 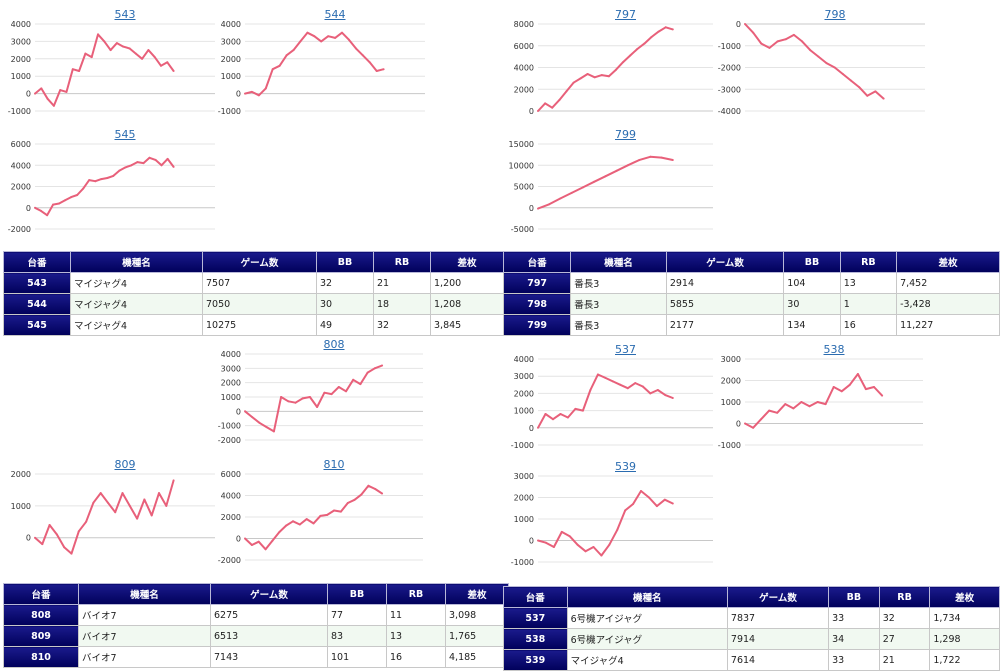 I want to click on chart-title-link: 537, so click(x=625, y=349).